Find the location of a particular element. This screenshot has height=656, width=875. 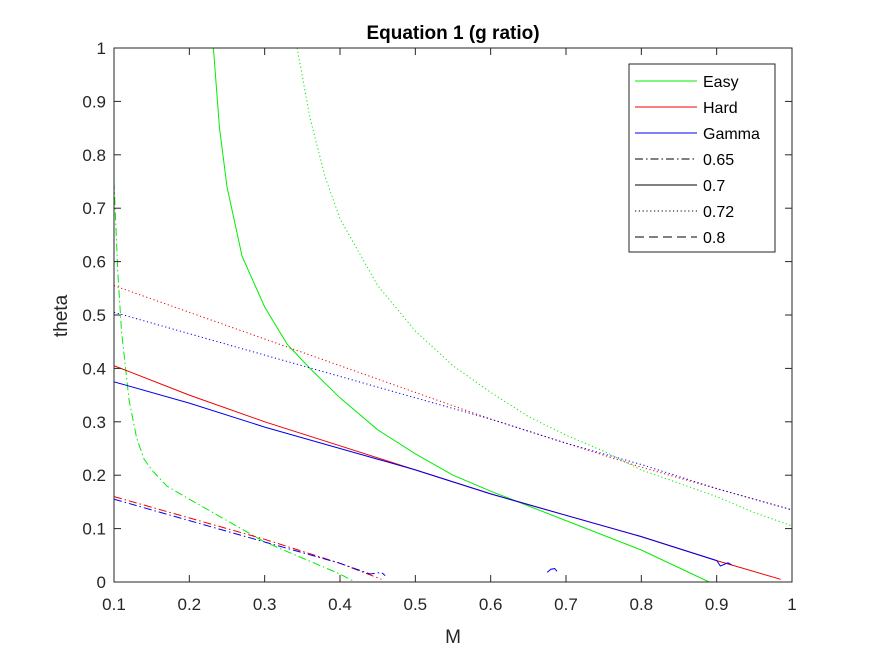

y-tick-label: 0.6 is located at coordinates (94, 262).